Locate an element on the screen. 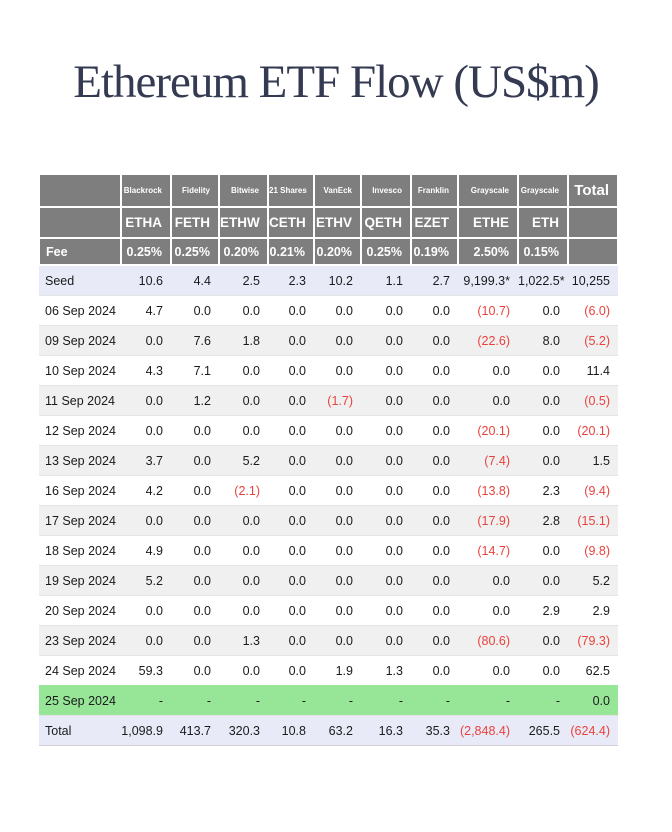 The image size is (672, 832). provider-header-cell: VanEck is located at coordinates (337, 190).